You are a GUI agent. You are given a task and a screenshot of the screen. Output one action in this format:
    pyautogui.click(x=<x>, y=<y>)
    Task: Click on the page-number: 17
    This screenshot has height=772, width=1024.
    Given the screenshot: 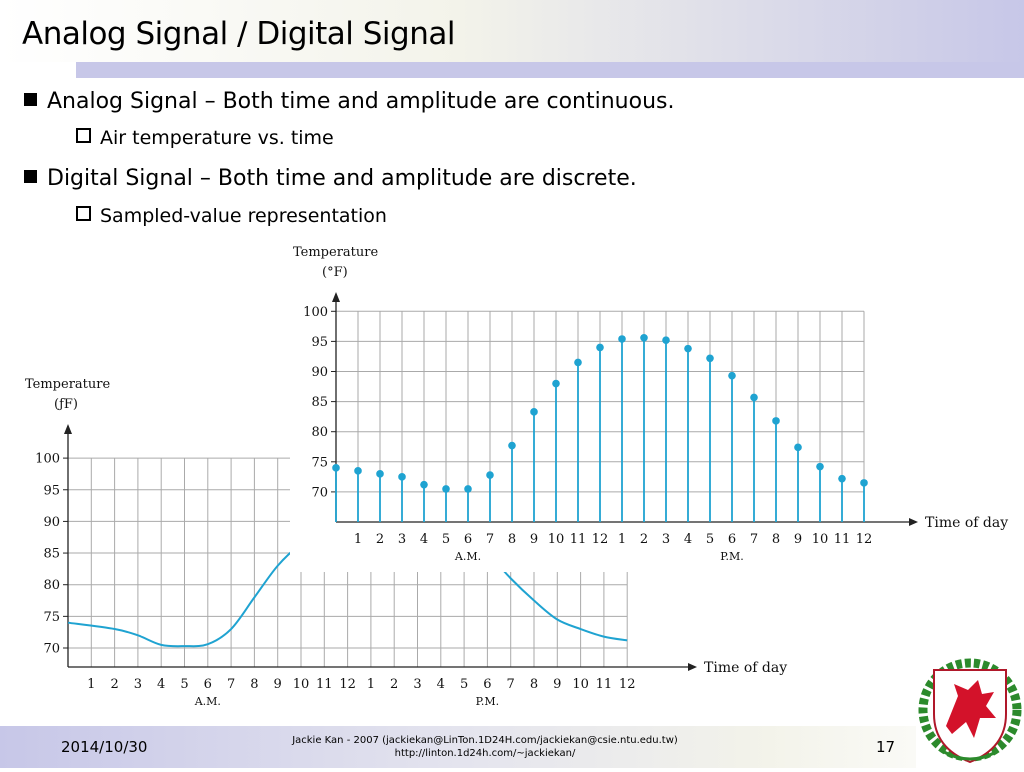 What is the action you would take?
    pyautogui.click(x=886, y=747)
    